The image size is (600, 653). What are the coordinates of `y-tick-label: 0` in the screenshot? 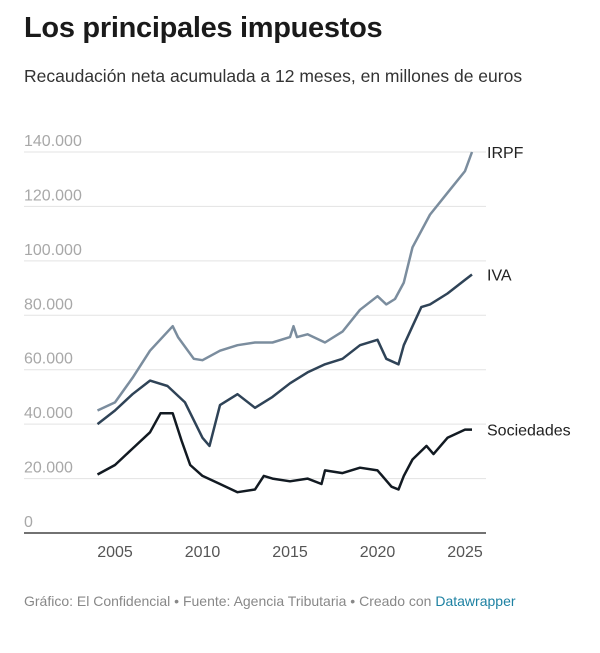 It's located at (28, 522).